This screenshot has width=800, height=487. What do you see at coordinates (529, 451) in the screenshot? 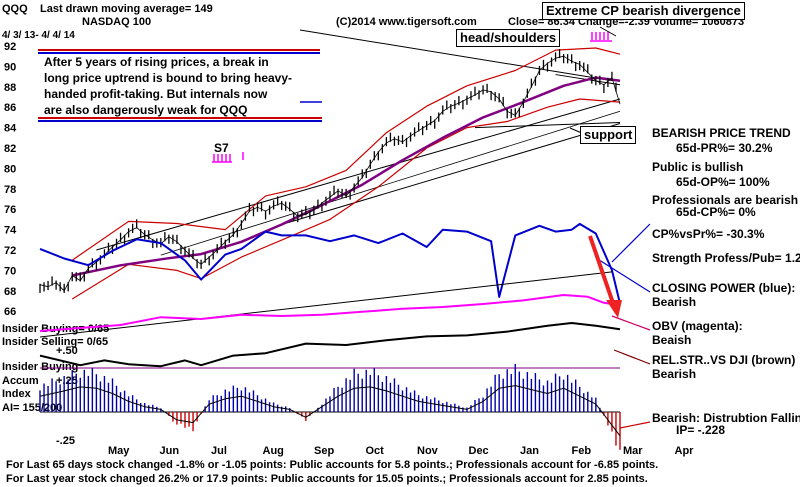
I see `month-label: Jan` at bounding box center [529, 451].